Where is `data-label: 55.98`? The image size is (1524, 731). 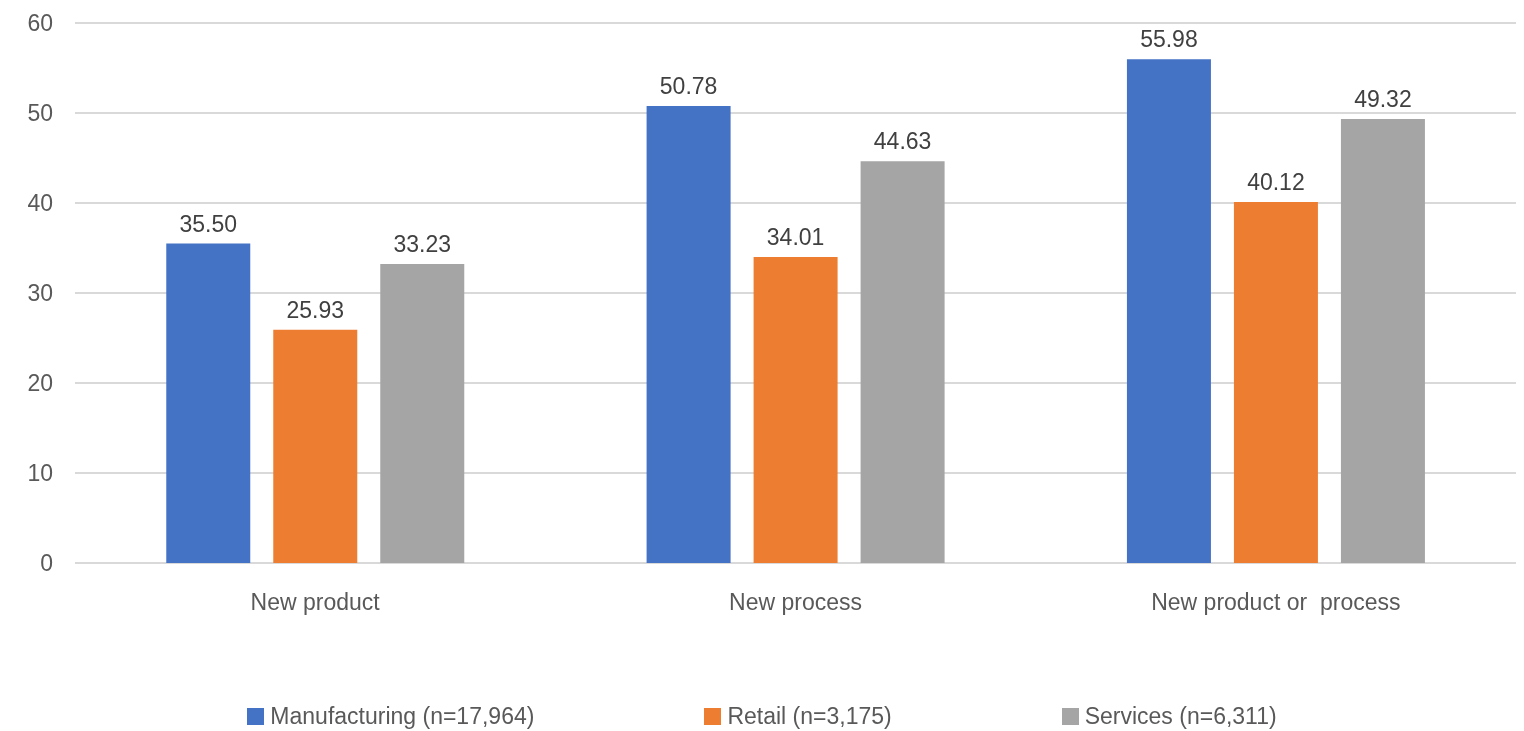 data-label: 55.98 is located at coordinates (1169, 39).